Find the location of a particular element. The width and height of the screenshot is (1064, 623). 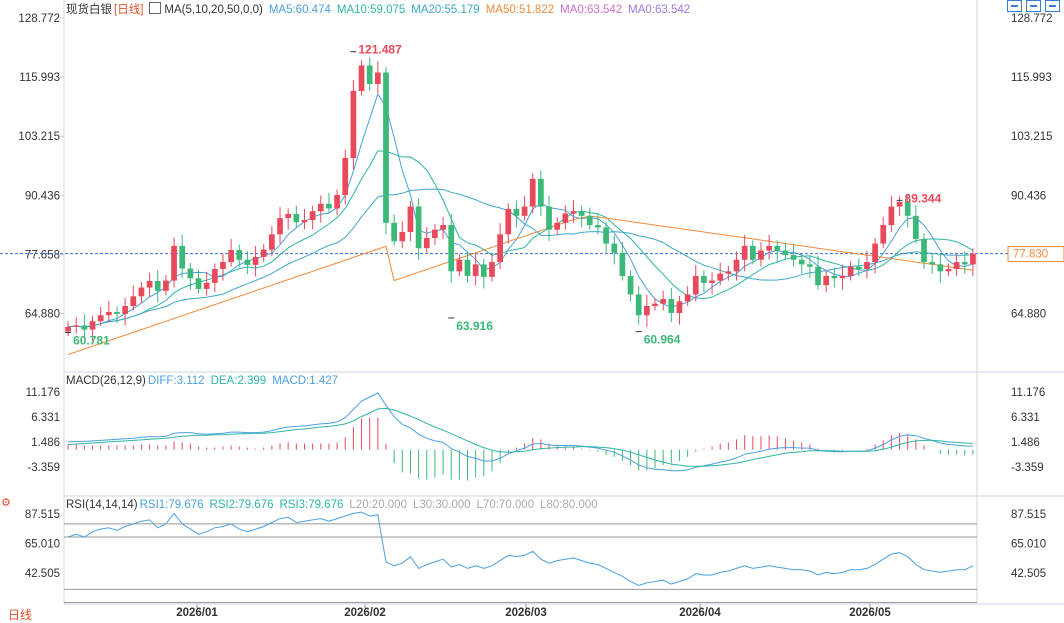

chart-type-icon is located at coordinates (155, 8).